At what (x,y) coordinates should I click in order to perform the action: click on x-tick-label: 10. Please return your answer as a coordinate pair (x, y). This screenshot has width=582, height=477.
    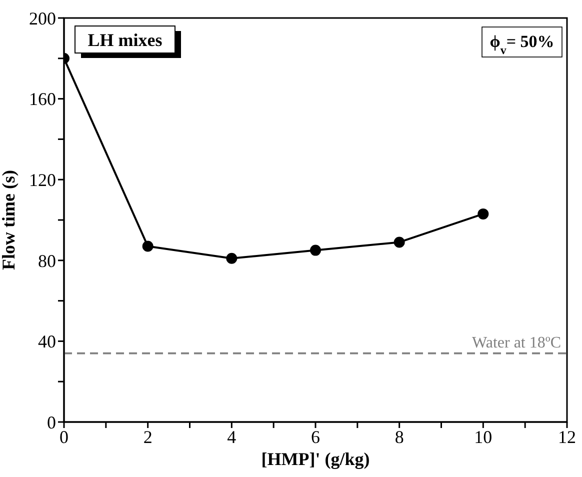
    Looking at the image, I should click on (483, 436).